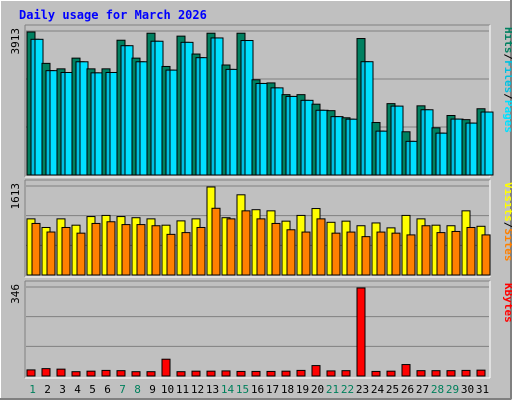 The width and height of the screenshot is (512, 400). Describe the element at coordinates (15, 41) in the screenshot. I see `y-max-label: 3913` at that location.